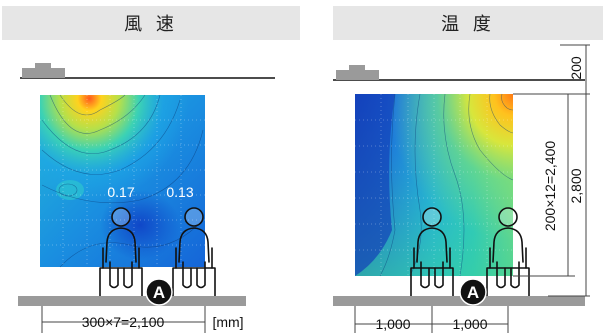  I want to click on dim-top-label: 200, so click(576, 68).